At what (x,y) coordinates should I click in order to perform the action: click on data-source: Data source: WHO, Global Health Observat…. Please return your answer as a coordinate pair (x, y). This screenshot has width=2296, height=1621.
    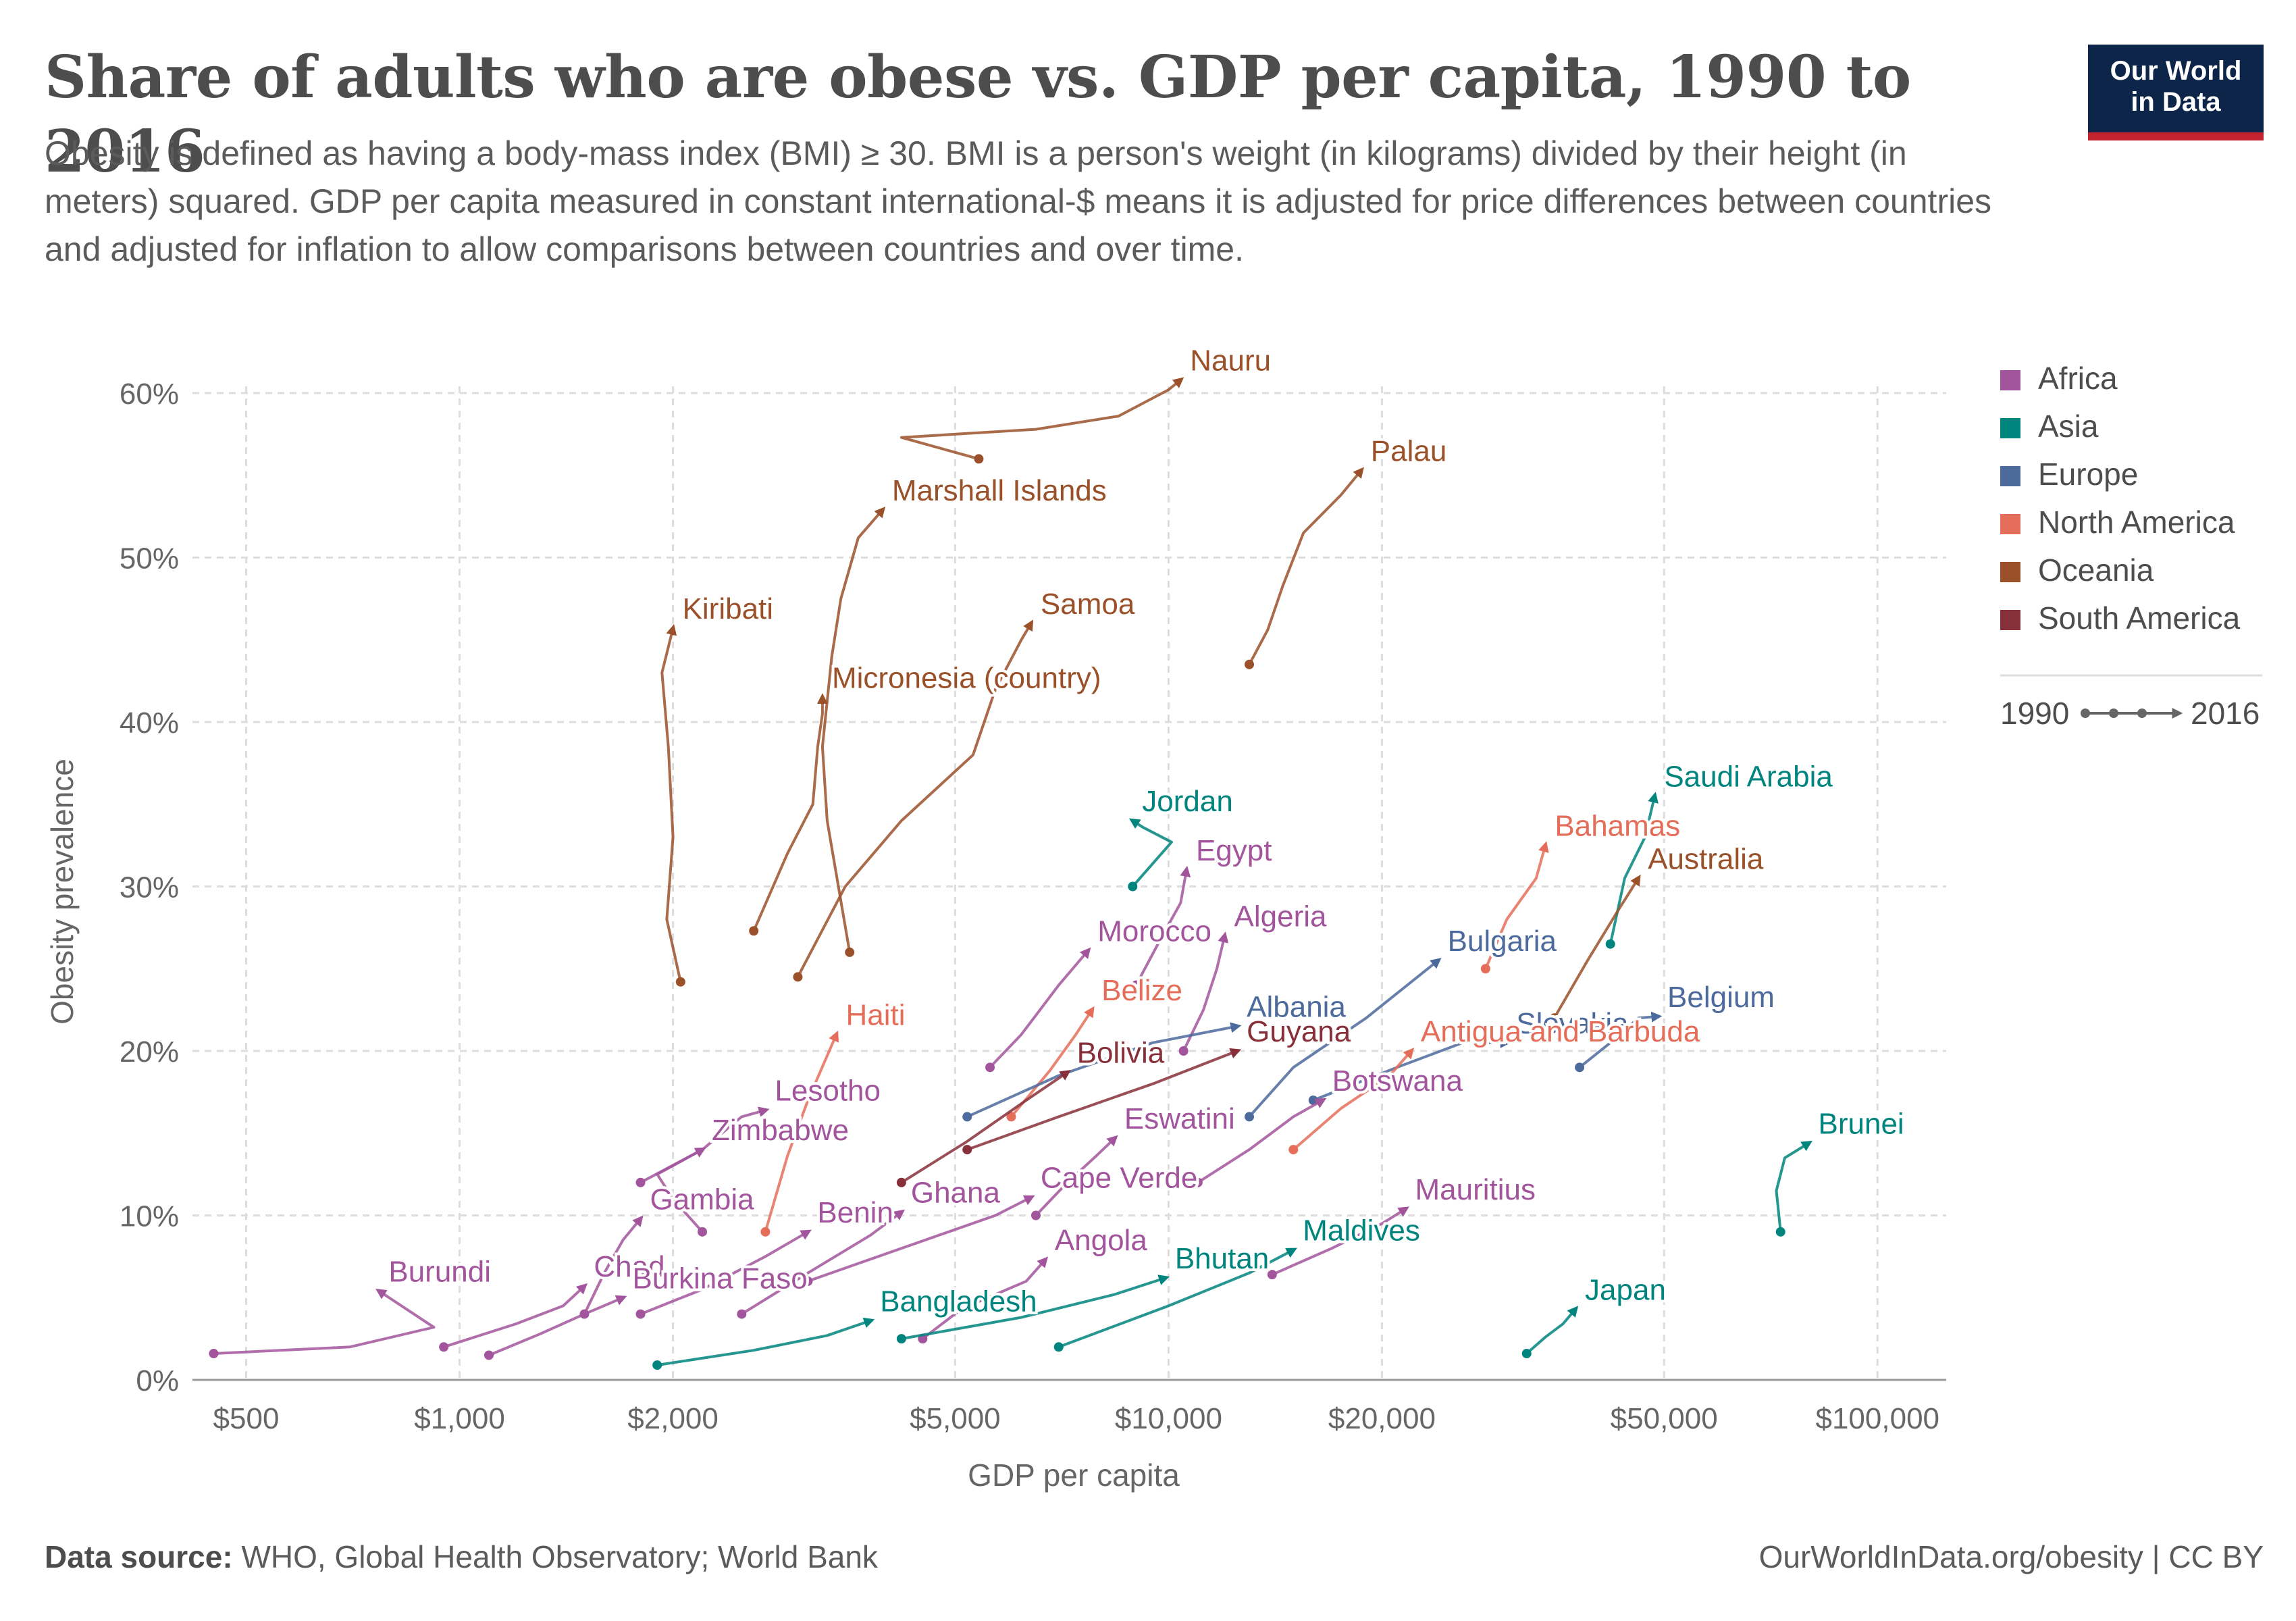
    Looking at the image, I should click on (461, 1557).